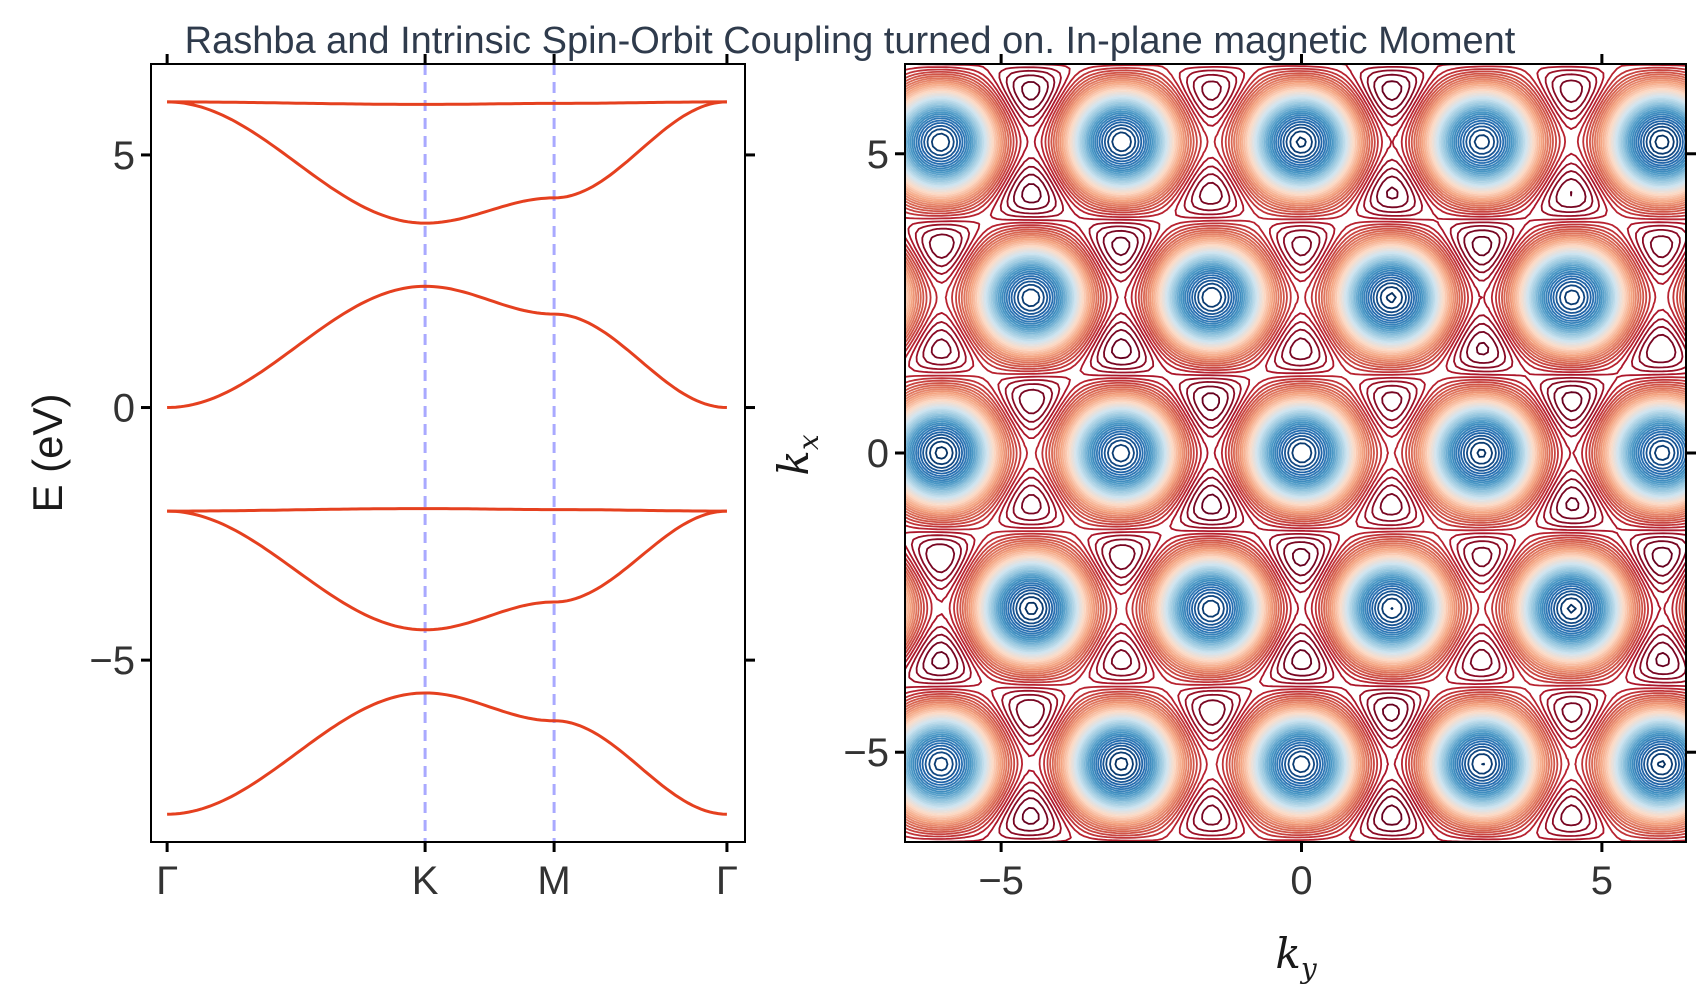 Image resolution: width=1700 pixels, height=1000 pixels. Describe the element at coordinates (866, 753) in the screenshot. I see `contour-ytick-label: −5` at that location.